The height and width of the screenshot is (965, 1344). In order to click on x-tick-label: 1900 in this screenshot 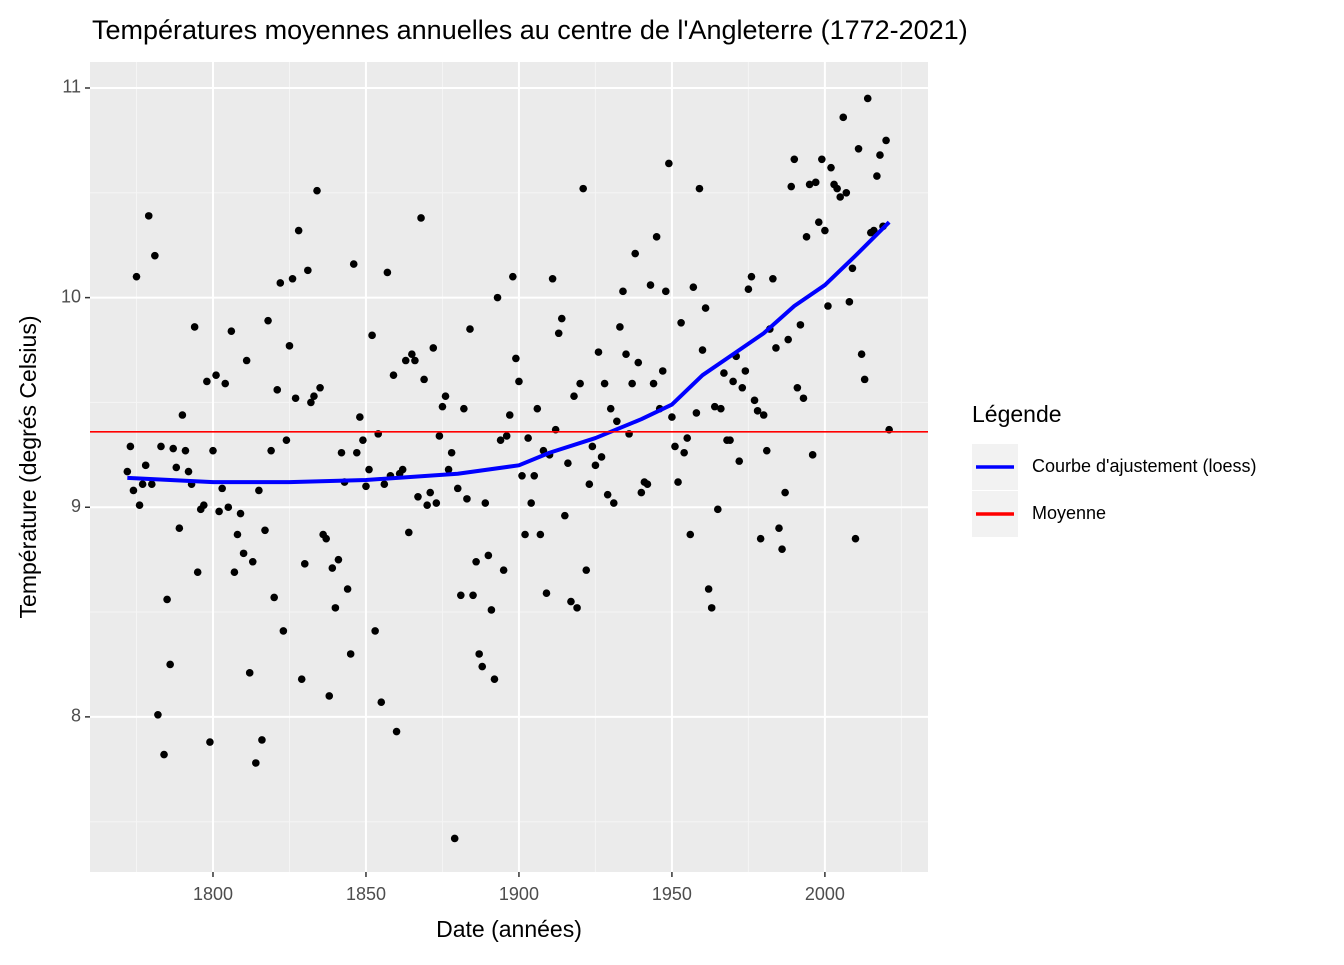, I will do `click(519, 894)`.